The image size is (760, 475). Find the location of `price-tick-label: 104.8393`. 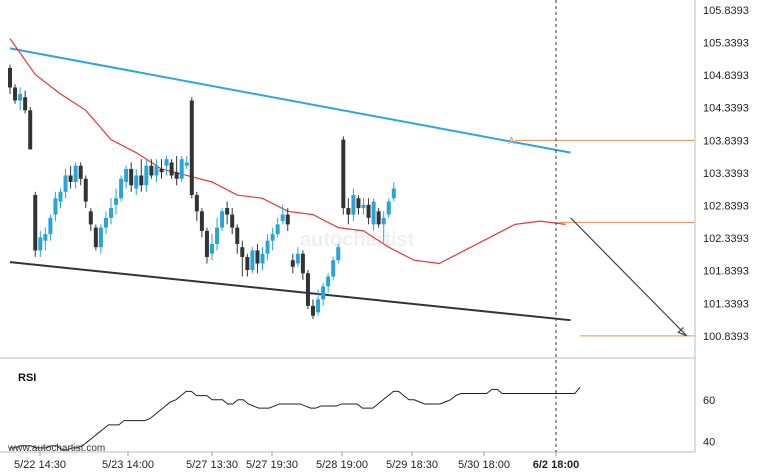

price-tick-label: 104.8393 is located at coordinates (726, 76).